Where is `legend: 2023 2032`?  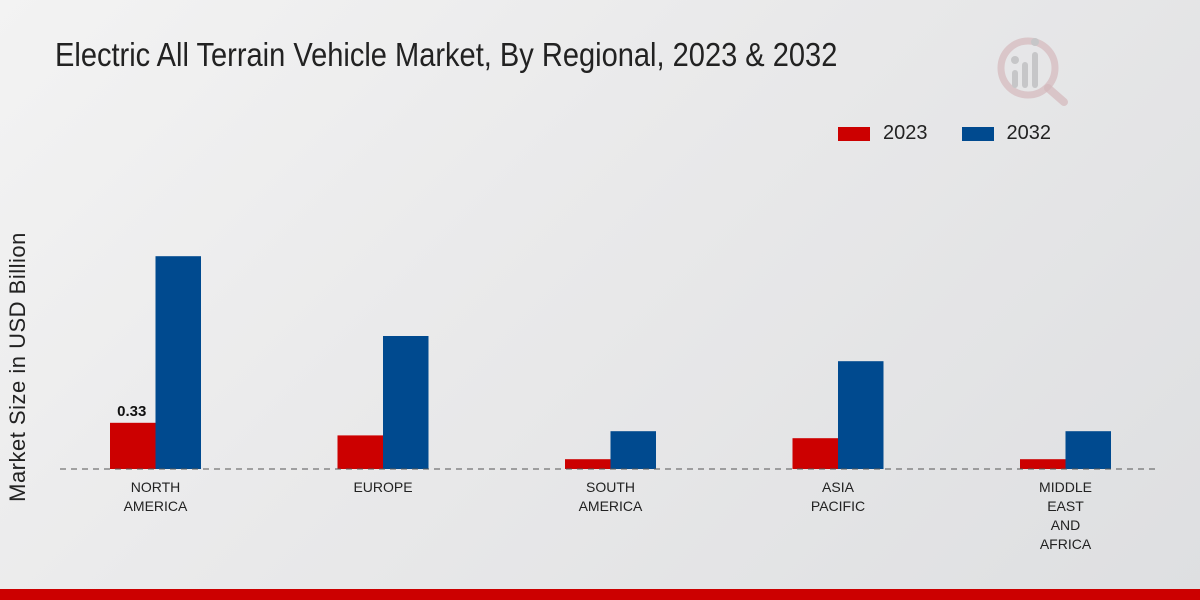
legend: 2023 2032 is located at coordinates (961, 133).